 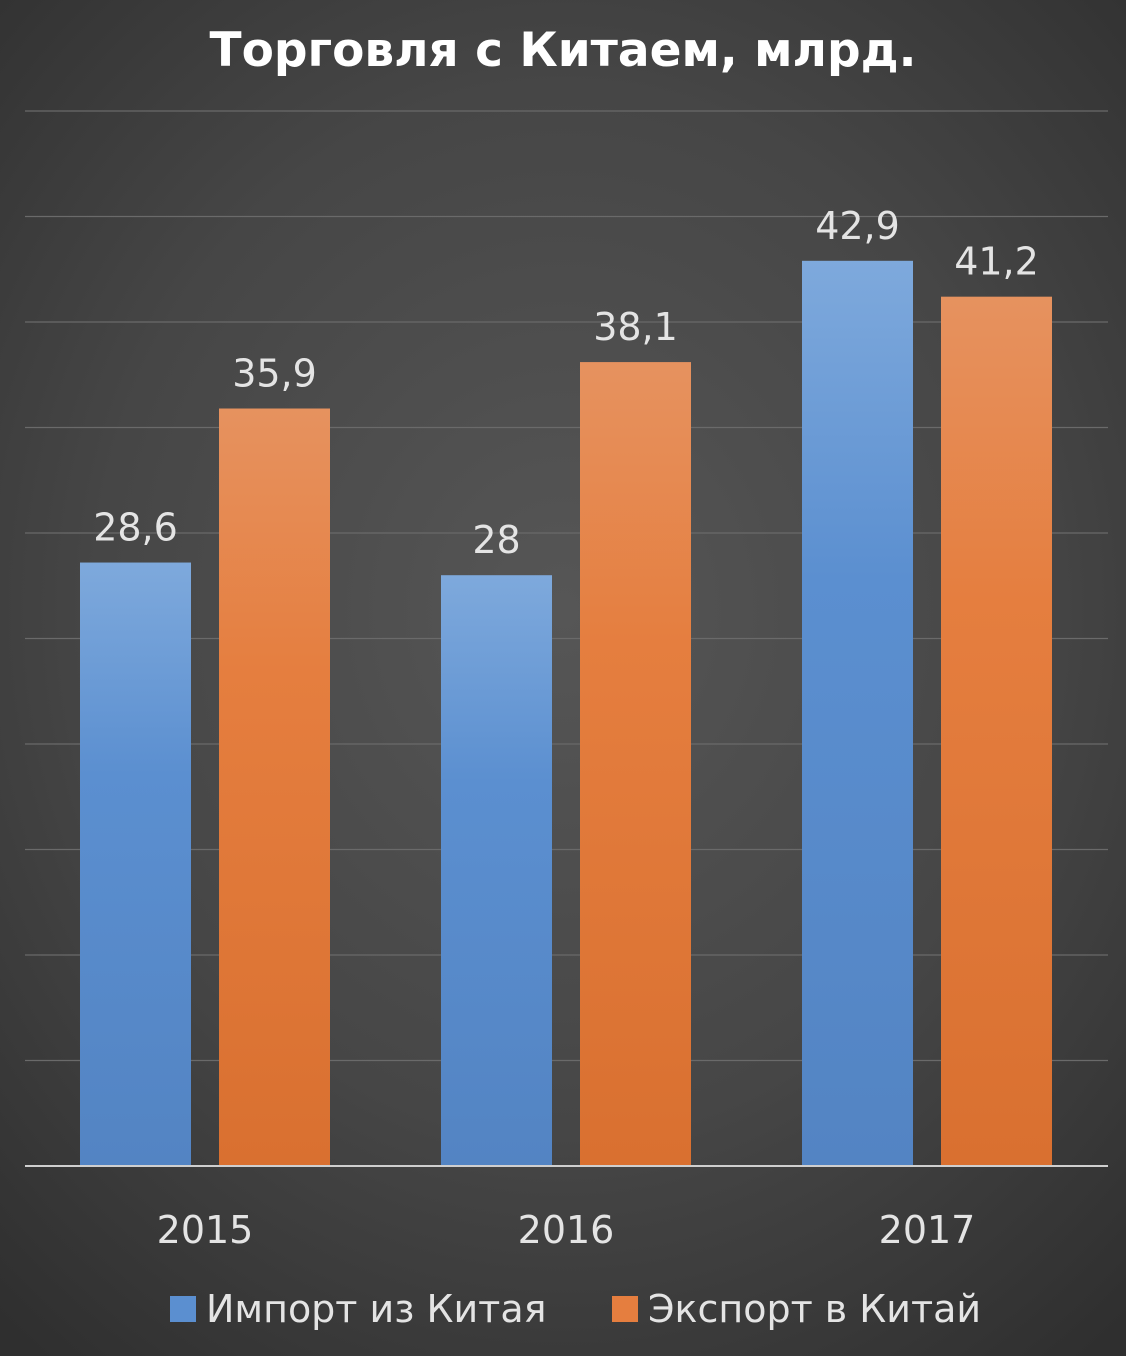 I want to click on data-label-import-2015: 28,6, so click(x=135, y=528).